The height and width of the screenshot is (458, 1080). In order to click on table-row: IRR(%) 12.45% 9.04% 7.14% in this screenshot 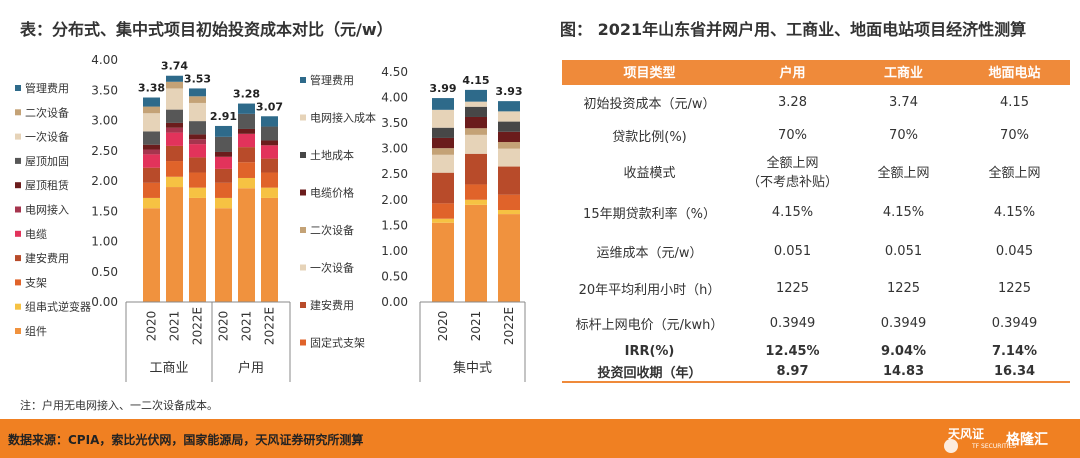, I will do `click(816, 351)`.